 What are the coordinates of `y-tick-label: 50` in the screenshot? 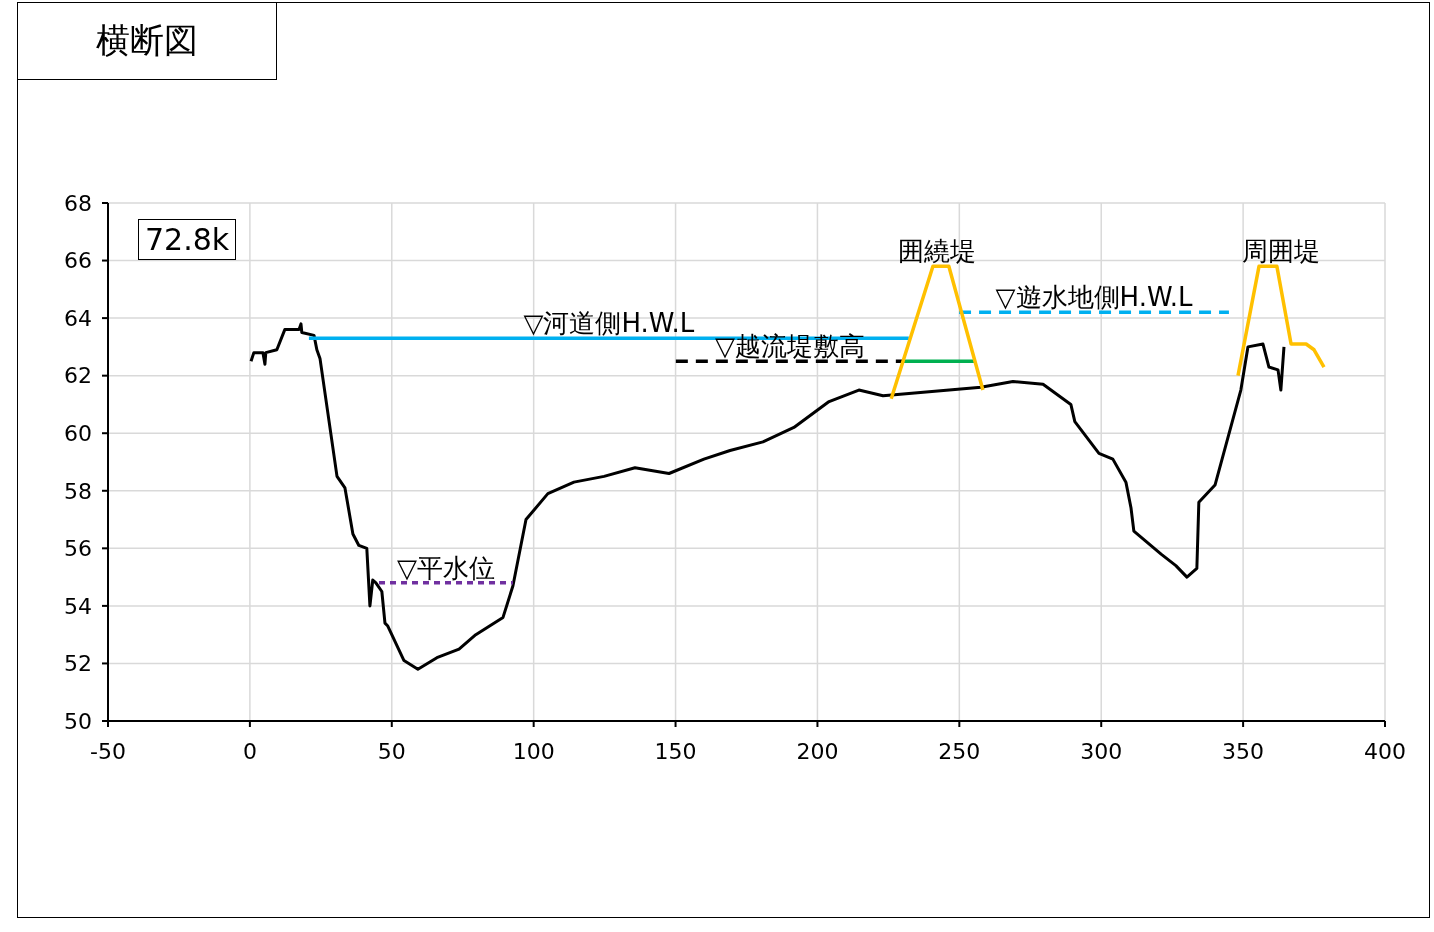 It's located at (78, 721).